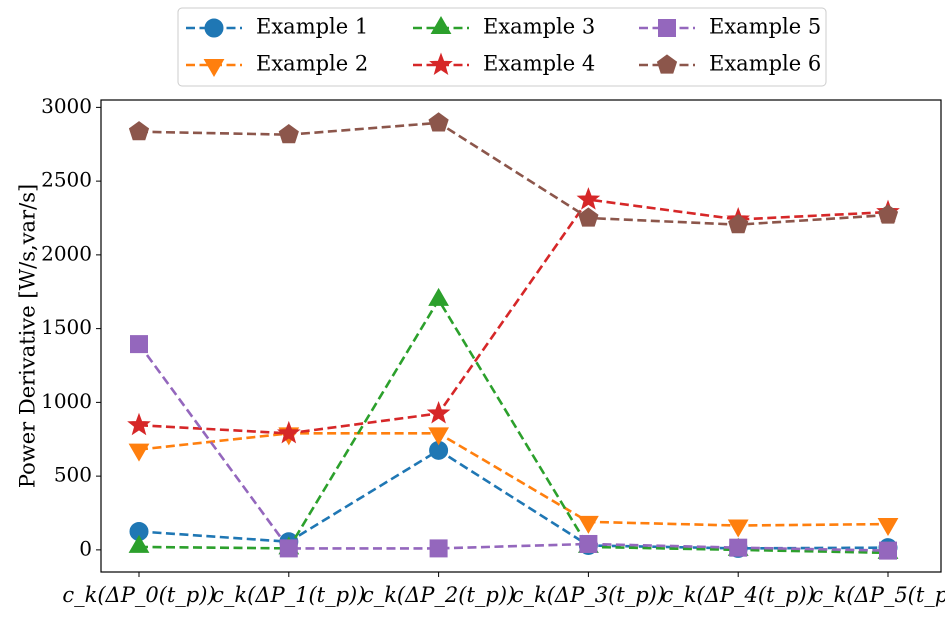  Describe the element at coordinates (312, 64) in the screenshot. I see `legend-label: Example 2` at that location.